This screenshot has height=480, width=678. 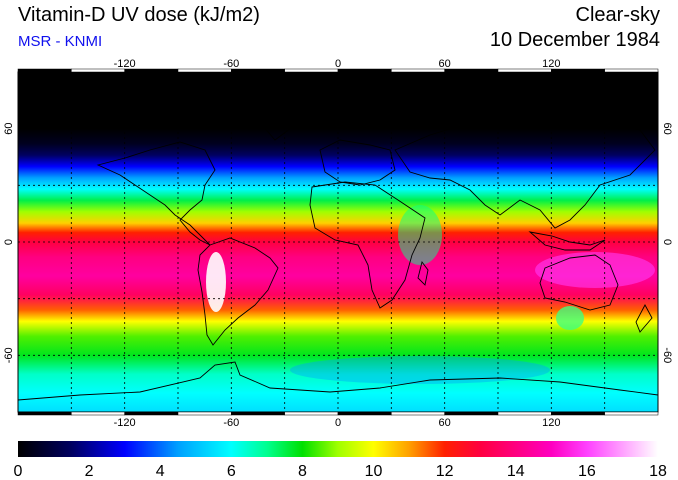 What do you see at coordinates (445, 471) in the screenshot?
I see `colorbar-tick-label: 12` at bounding box center [445, 471].